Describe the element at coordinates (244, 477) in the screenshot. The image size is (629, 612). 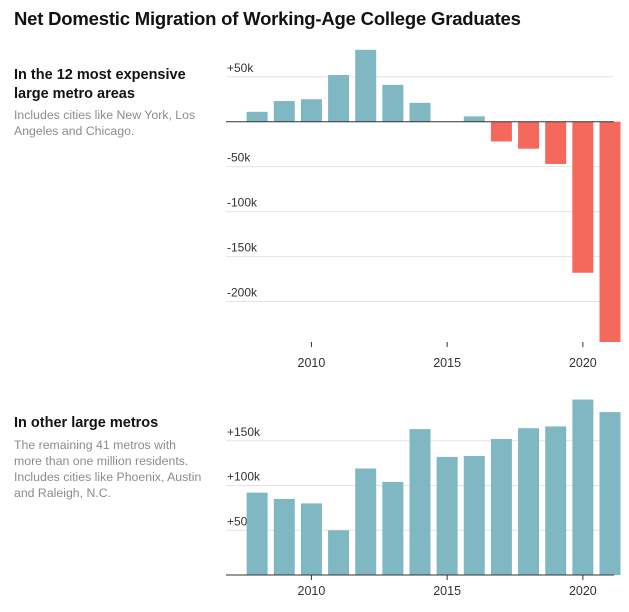
I see `bottom-ytick-label: +100k` at that location.